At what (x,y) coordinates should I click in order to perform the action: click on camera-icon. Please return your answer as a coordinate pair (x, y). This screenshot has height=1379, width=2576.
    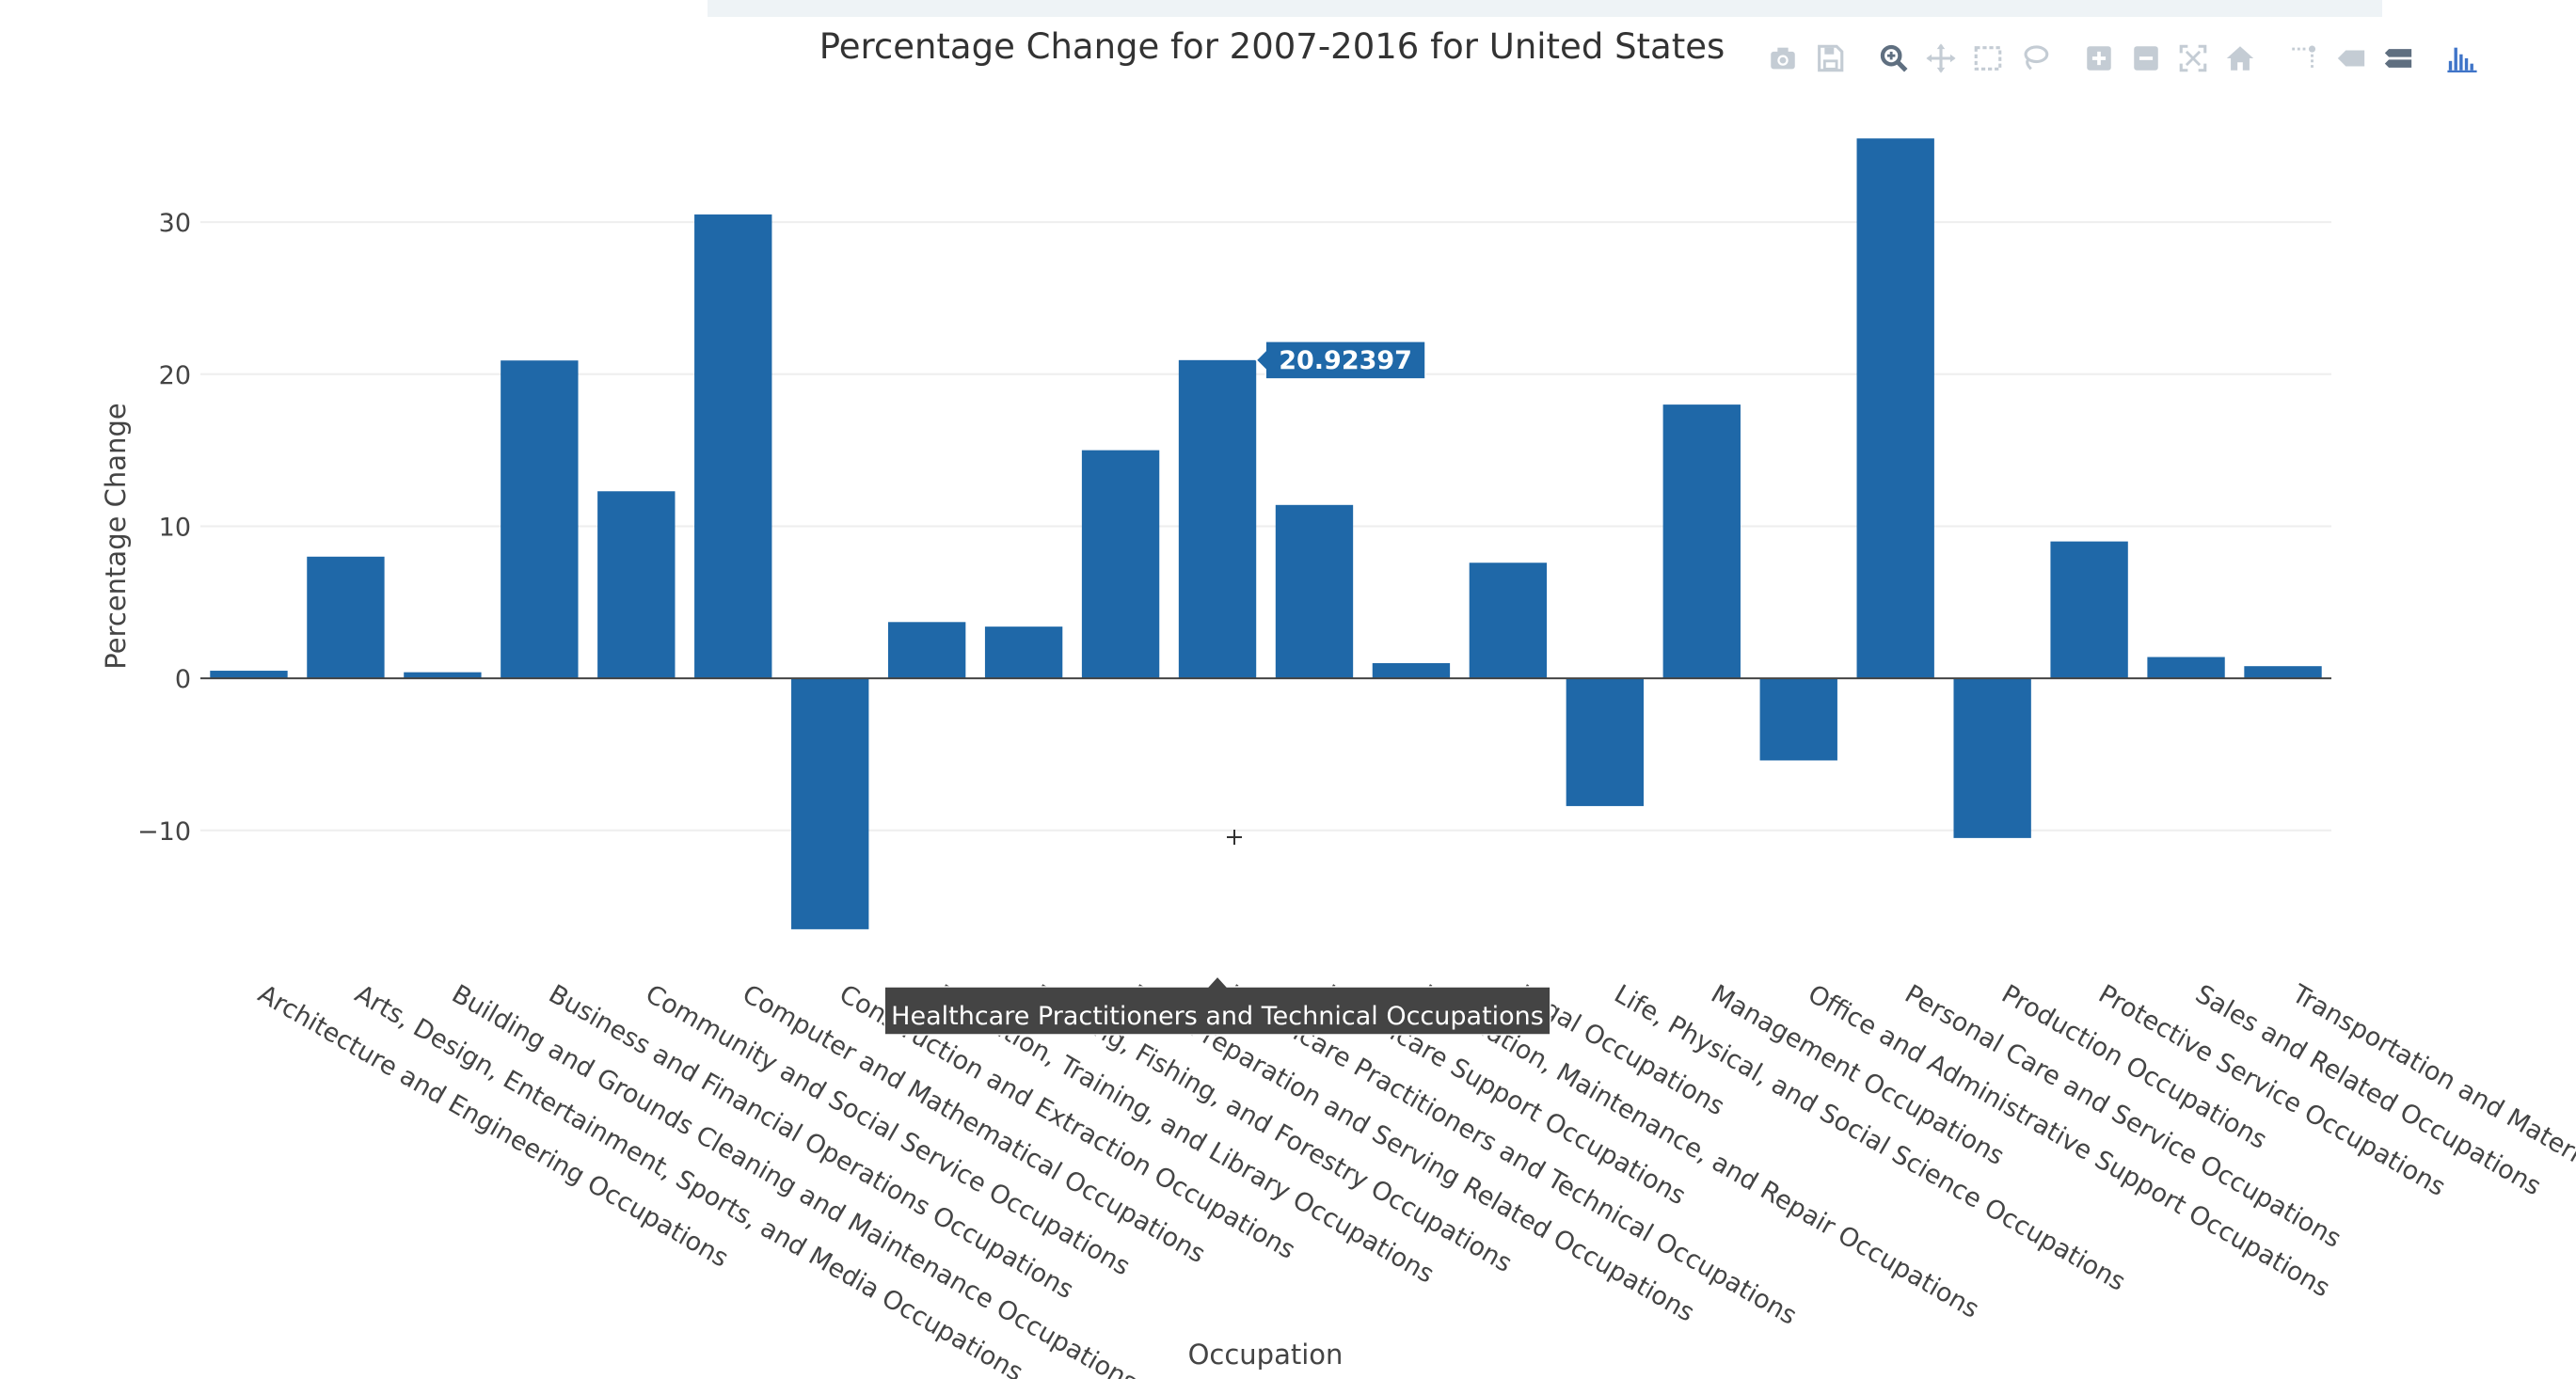
    Looking at the image, I should click on (1782, 58).